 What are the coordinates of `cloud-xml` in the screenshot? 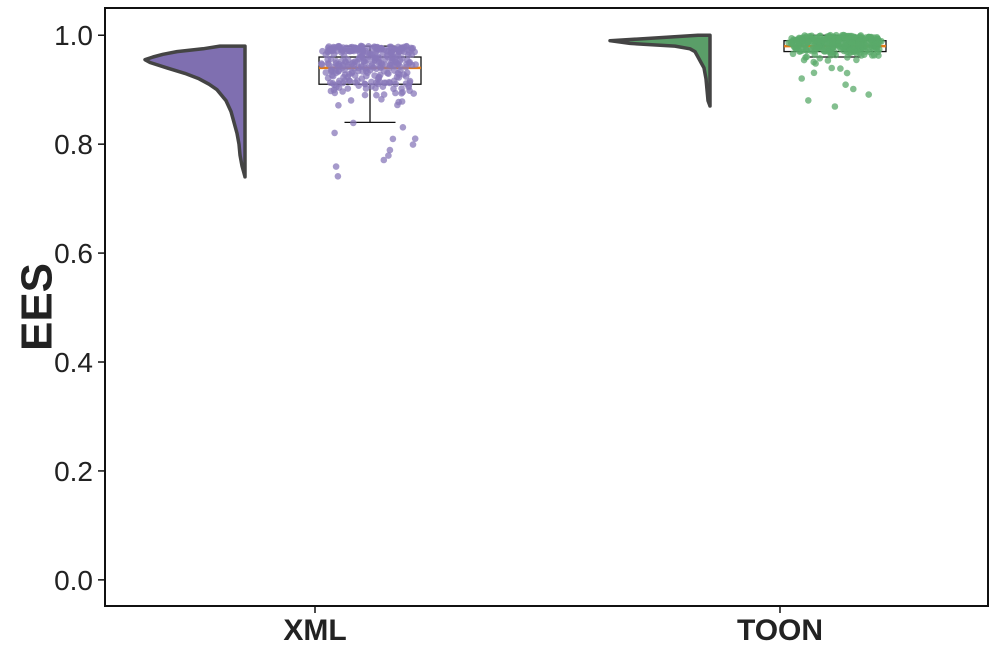 It's located at (195, 111).